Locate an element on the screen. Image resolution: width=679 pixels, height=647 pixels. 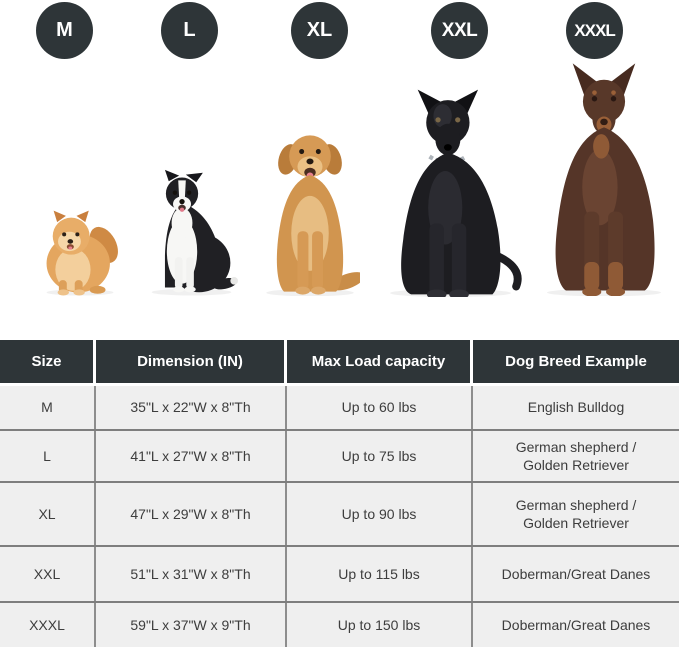
header-cell-size: Size is located at coordinates (48, 361).